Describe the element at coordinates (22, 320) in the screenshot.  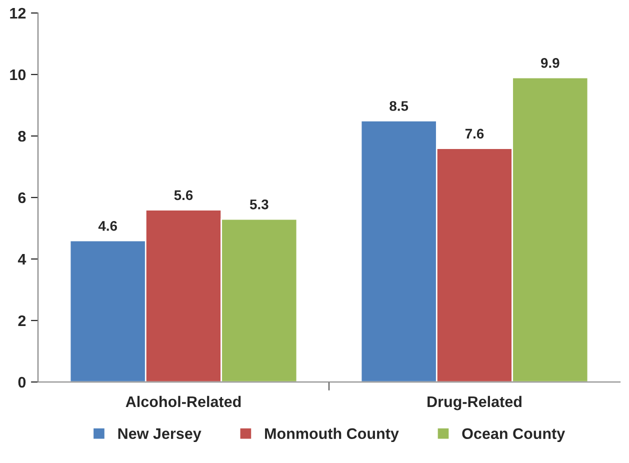
I see `y-tick-label: 2` at that location.